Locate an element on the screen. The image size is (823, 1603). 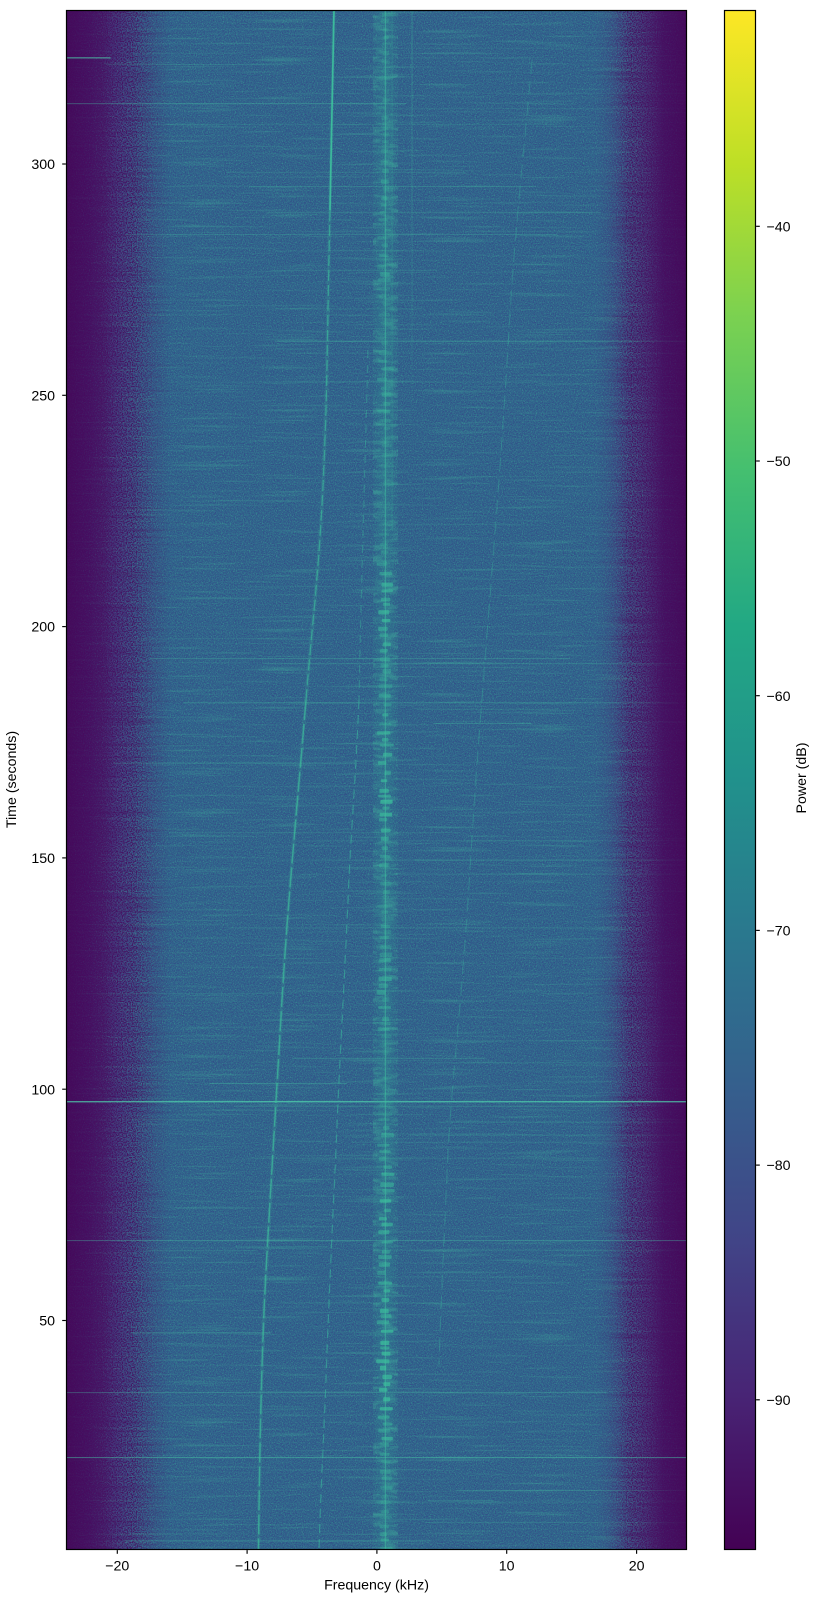
svg-text: Time (seconds) is located at coordinates (12, 779).